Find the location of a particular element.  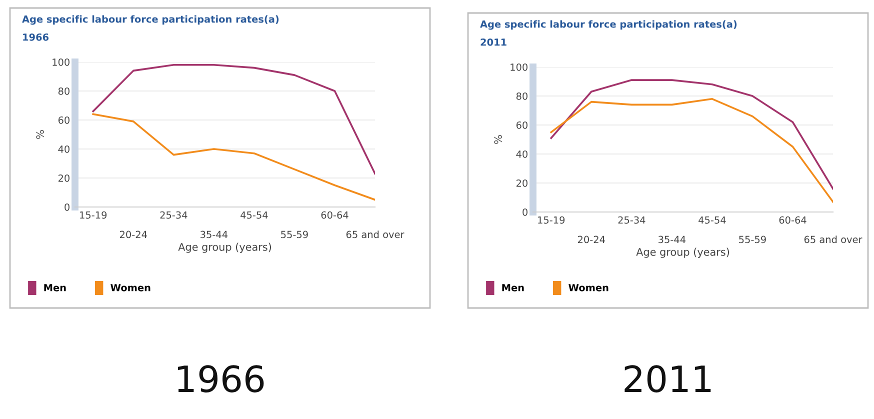

chart-subtitle: 2011 is located at coordinates (493, 42).